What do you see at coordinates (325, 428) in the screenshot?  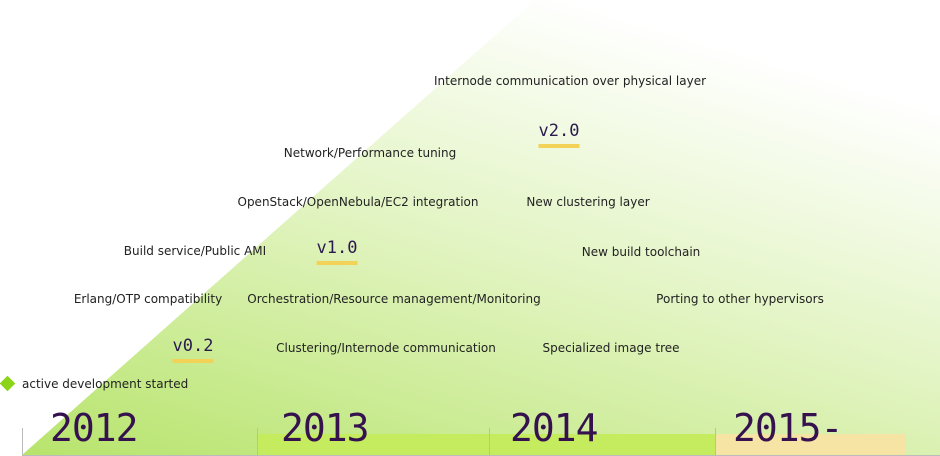 I see `year-label-2013: 2013` at bounding box center [325, 428].